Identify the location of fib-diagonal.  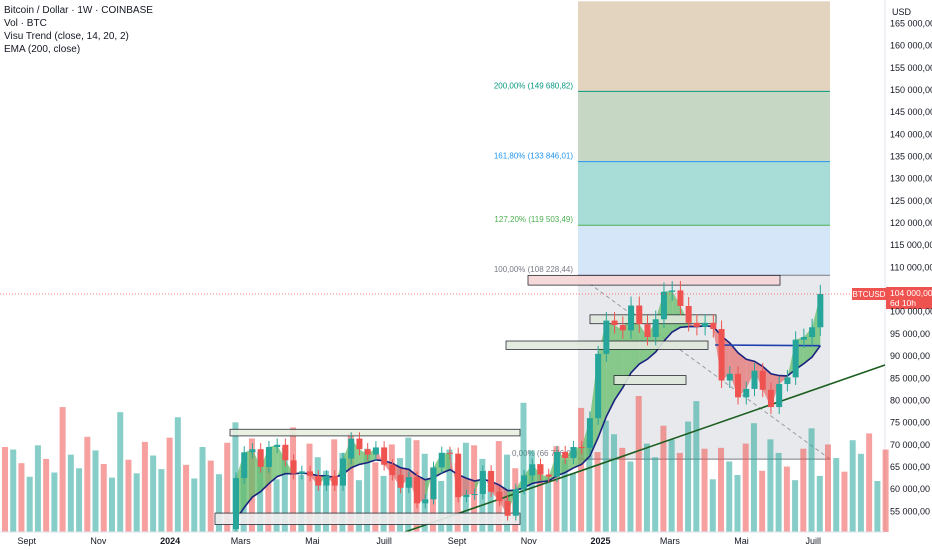
(704, 367).